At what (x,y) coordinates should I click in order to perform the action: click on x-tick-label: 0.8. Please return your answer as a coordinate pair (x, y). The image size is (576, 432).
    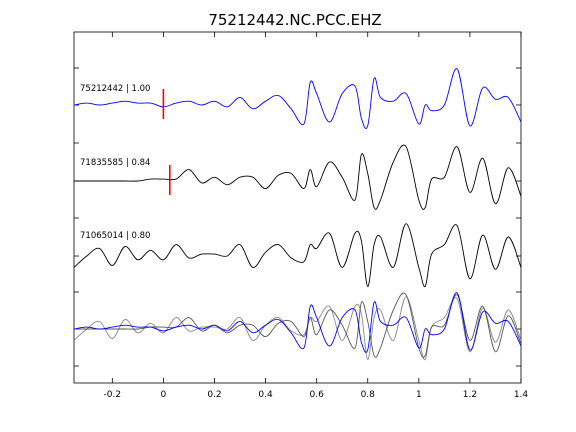
    Looking at the image, I should click on (368, 395).